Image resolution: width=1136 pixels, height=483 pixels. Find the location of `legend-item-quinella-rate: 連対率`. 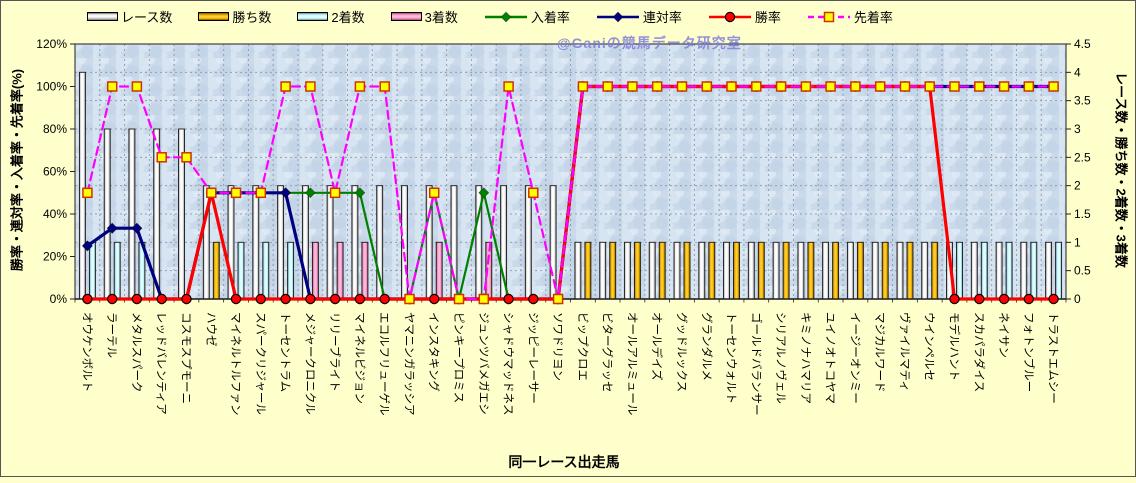

legend-item-quinella-rate: 連対率 is located at coordinates (639, 16).